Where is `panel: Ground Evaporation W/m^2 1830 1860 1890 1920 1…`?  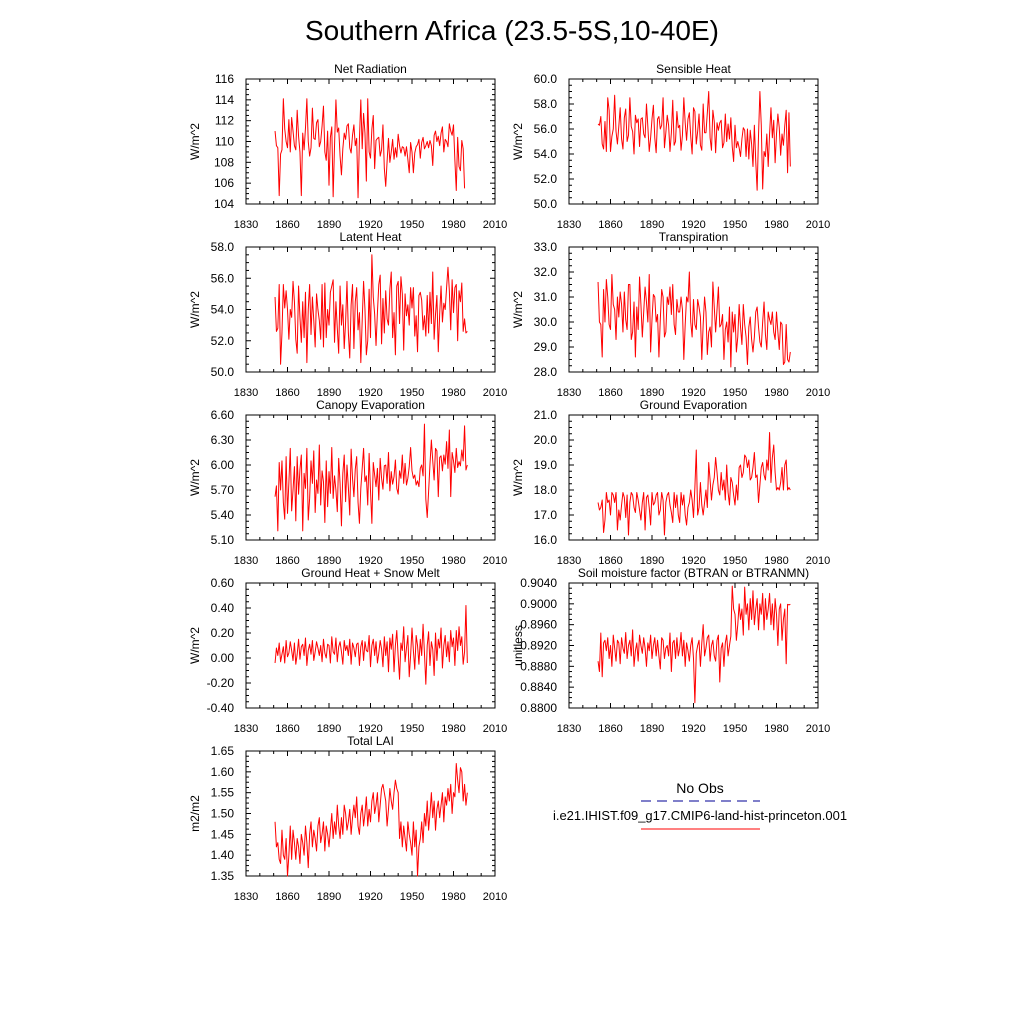
panel: Ground Evaporation W/m^2 1830 1860 1890 1920 1… is located at coordinates (670, 482).